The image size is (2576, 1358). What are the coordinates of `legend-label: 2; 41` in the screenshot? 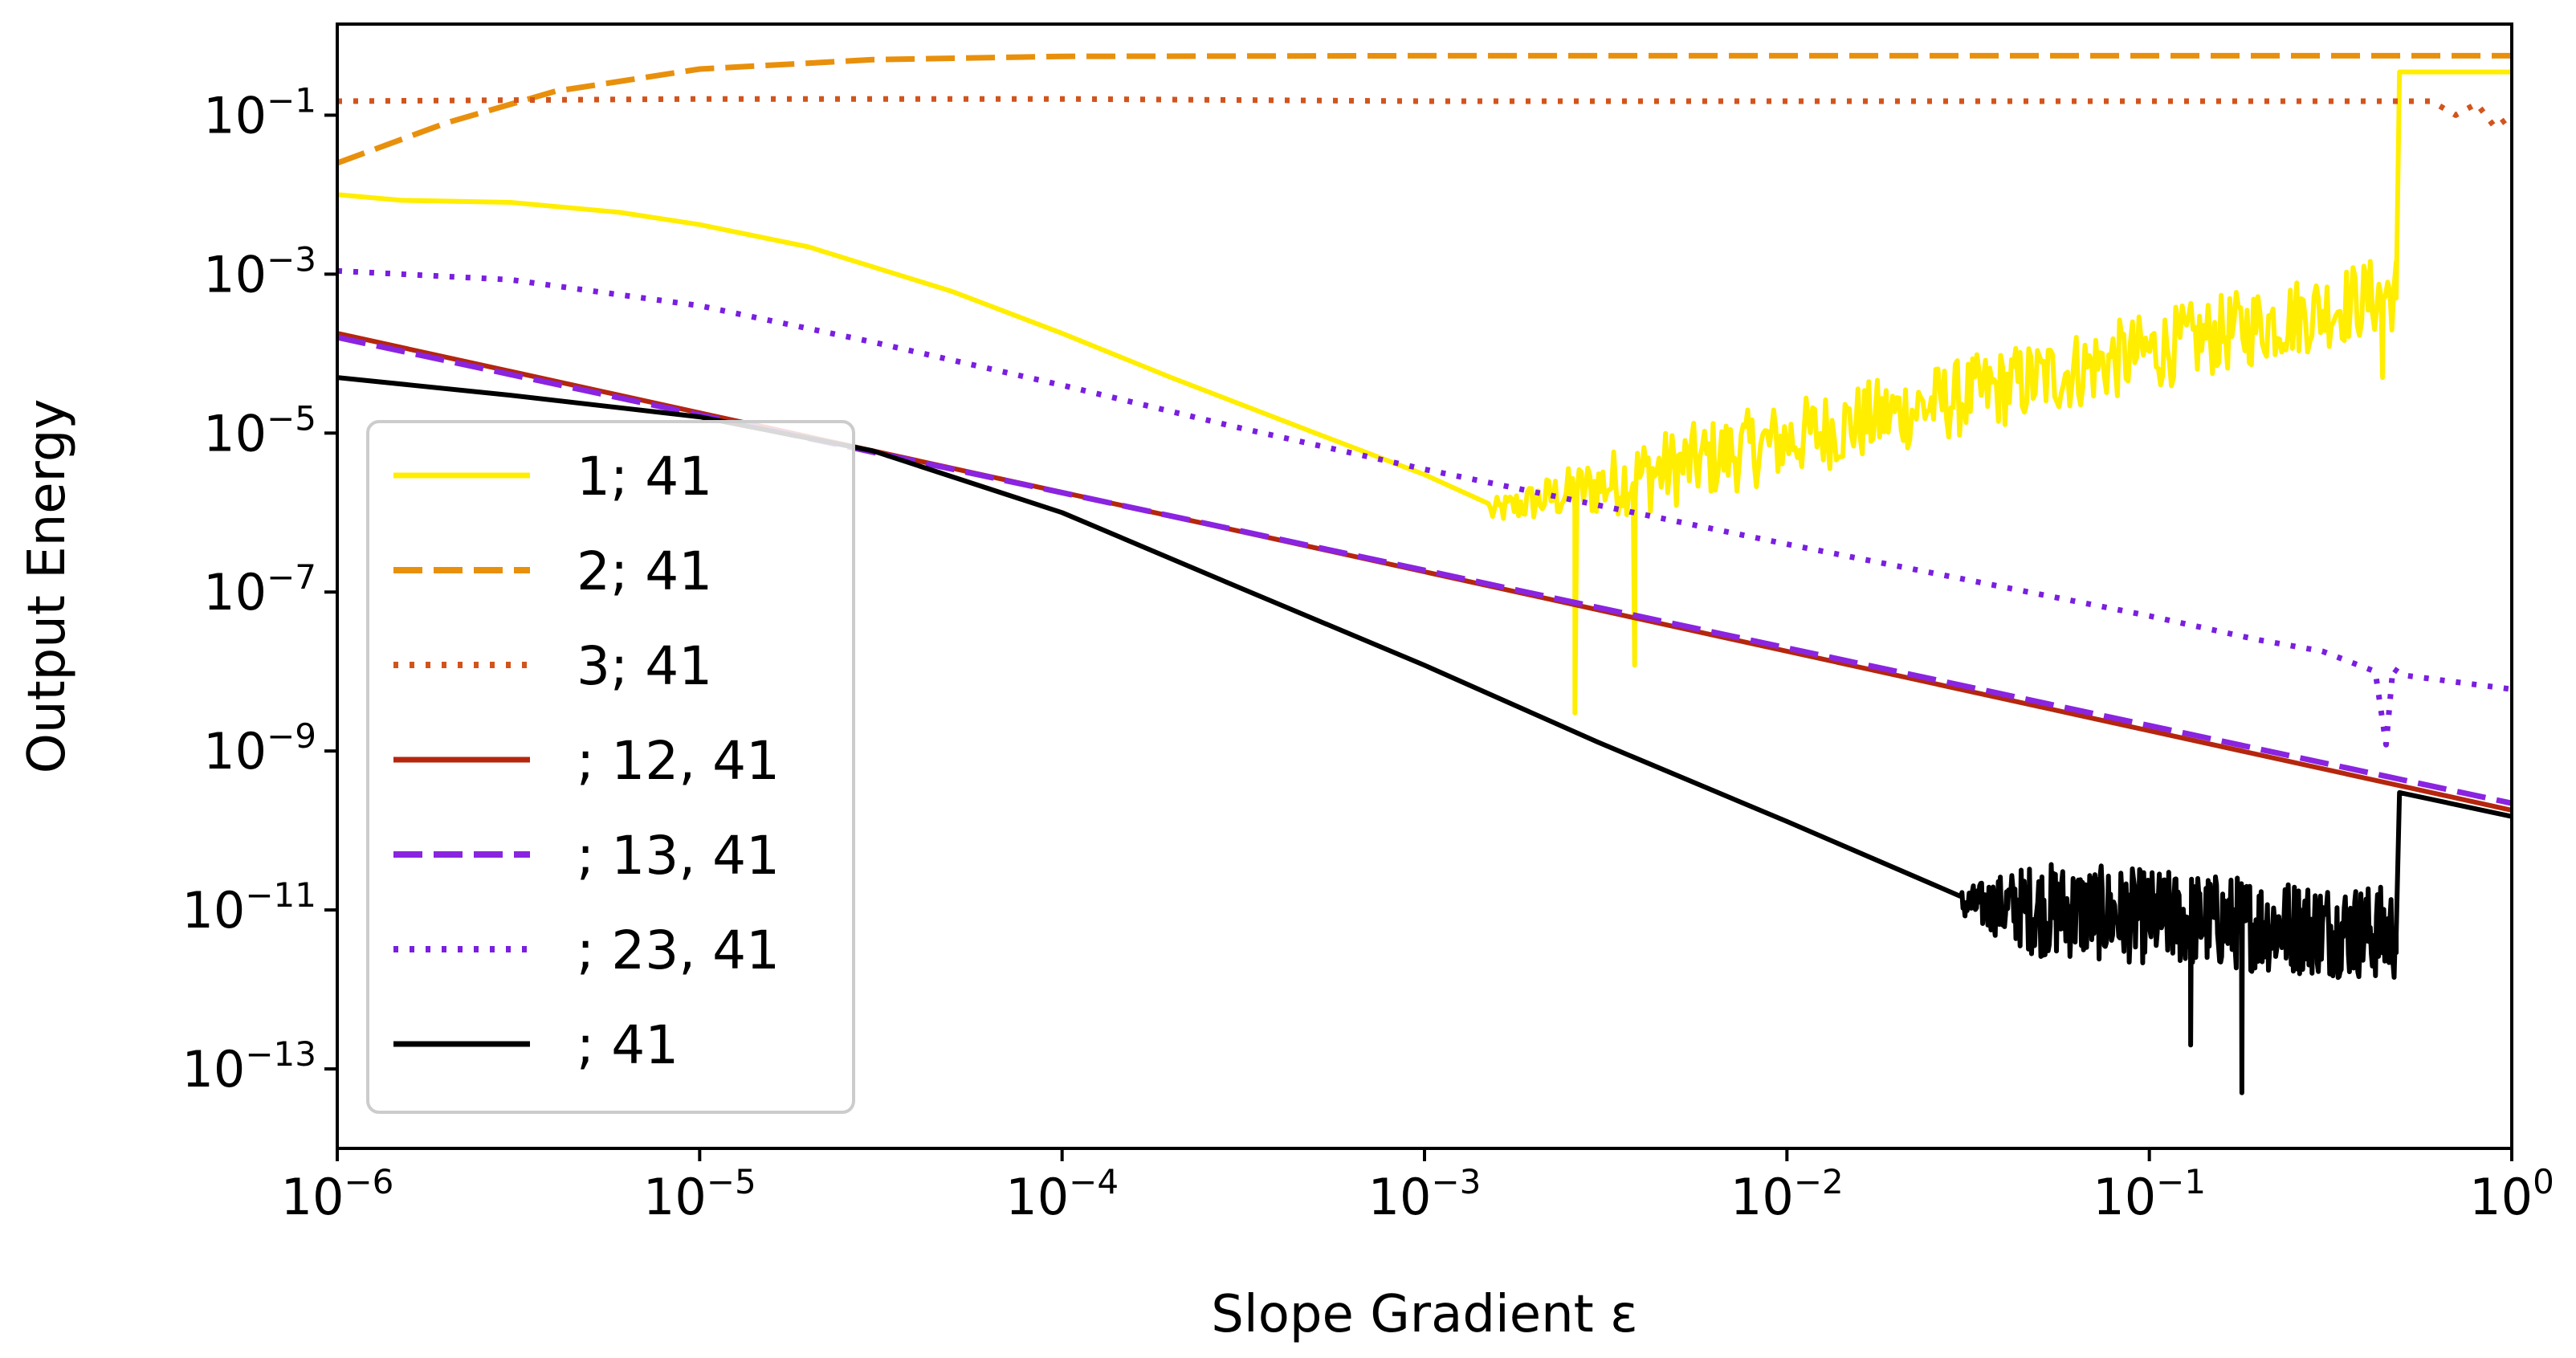 It's located at (644, 571).